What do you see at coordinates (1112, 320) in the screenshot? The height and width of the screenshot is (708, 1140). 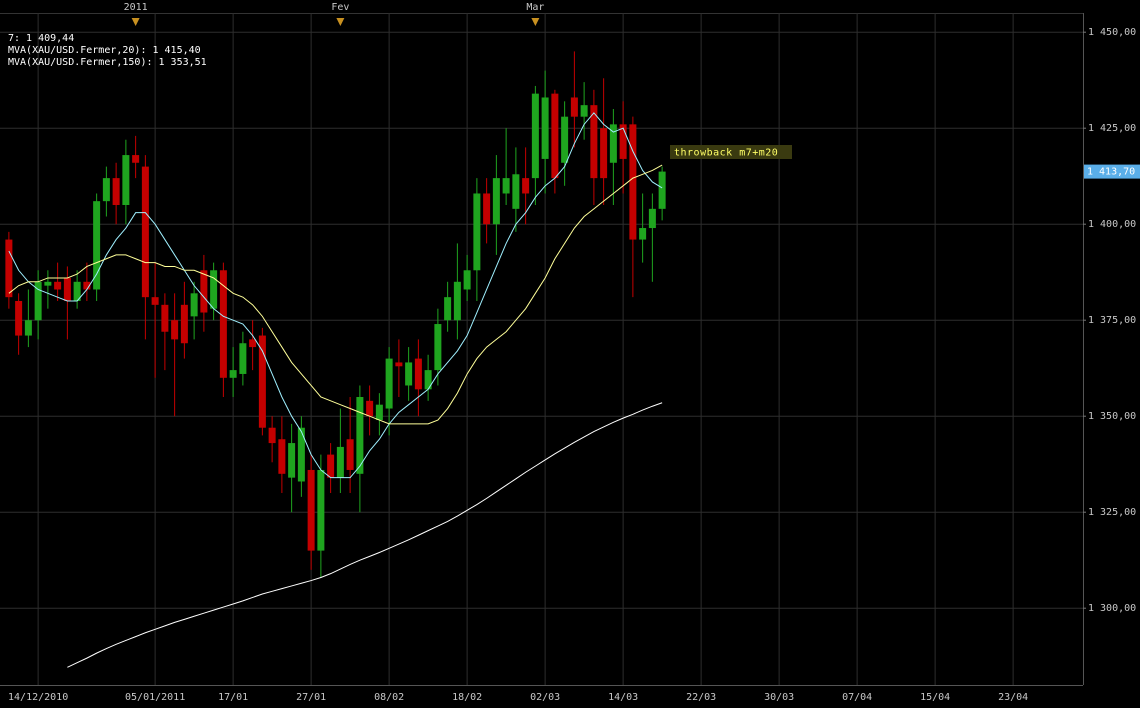 I see `y-tick-label: 1 375,00` at bounding box center [1112, 320].